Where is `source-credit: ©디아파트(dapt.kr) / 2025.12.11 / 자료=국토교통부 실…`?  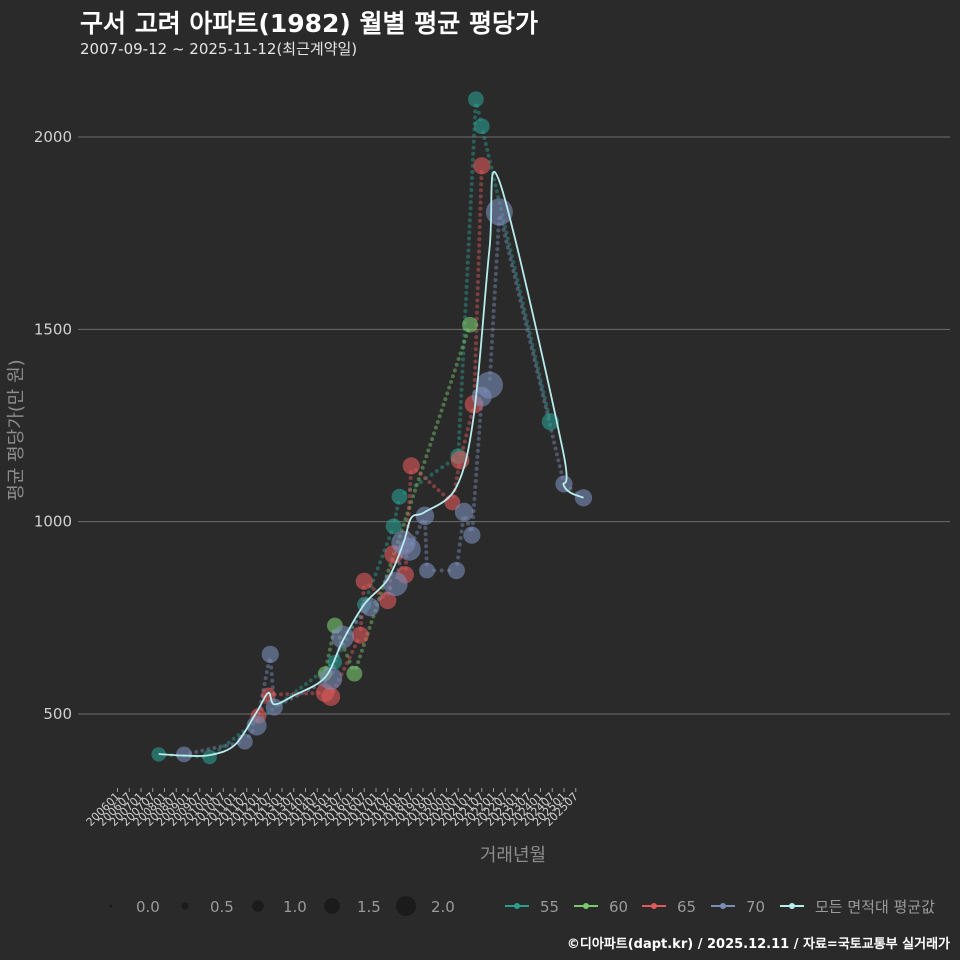 source-credit: ©디아파트(dapt.kr) / 2025.12.11 / 자료=국토교통부 실… is located at coordinates (758, 944).